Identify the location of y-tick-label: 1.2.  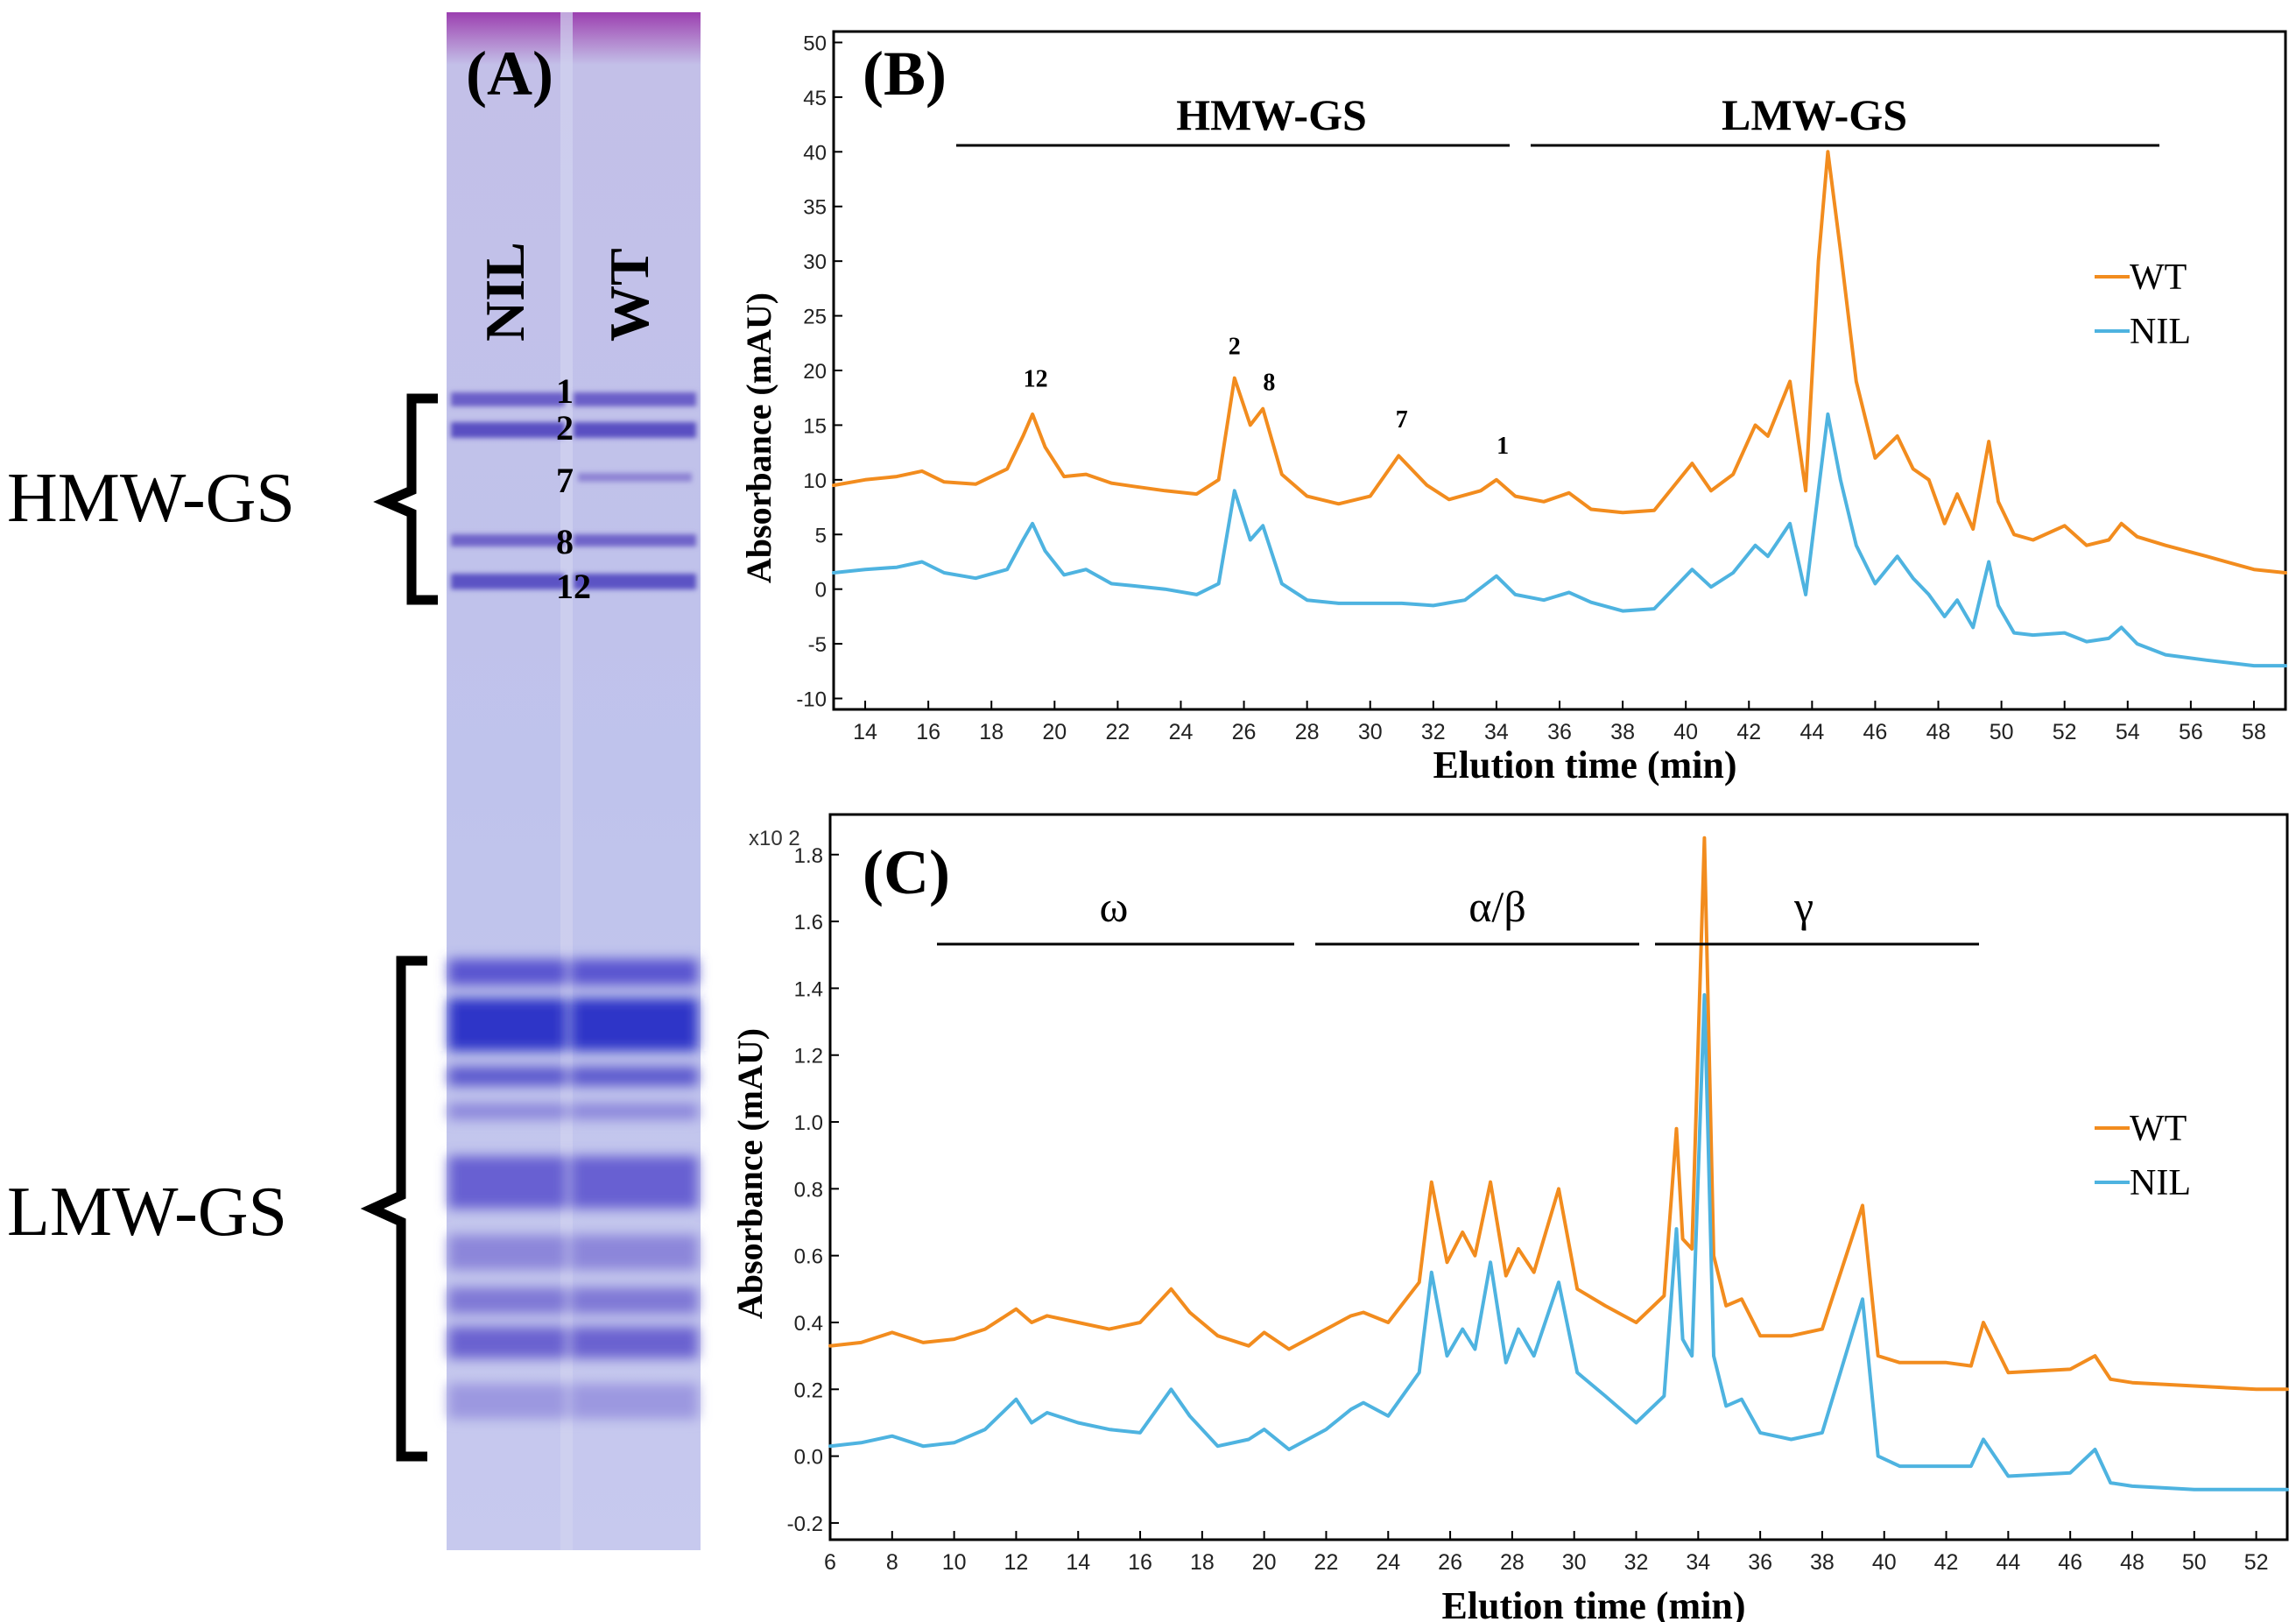
(808, 1056).